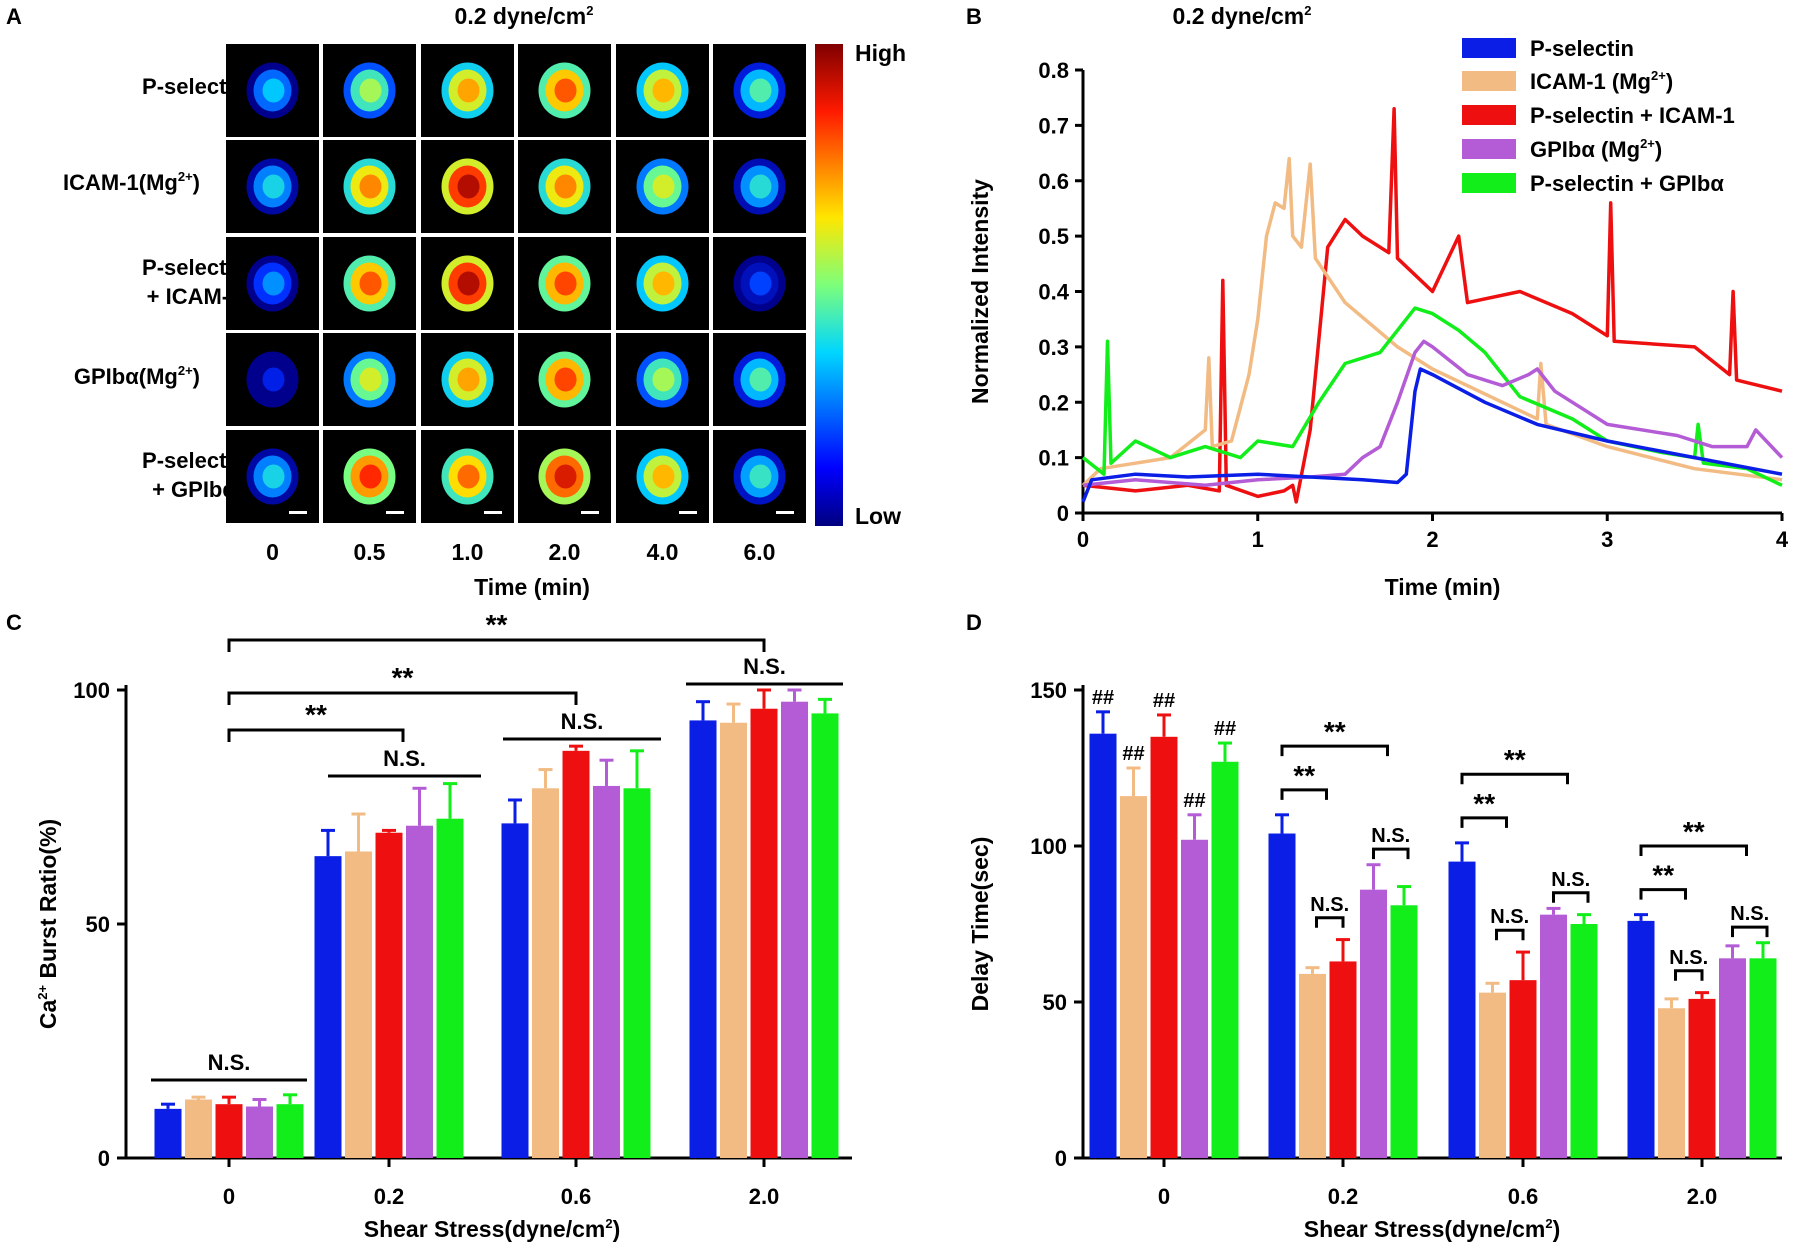 The image size is (1793, 1257). I want to click on colorbar, so click(829, 285).